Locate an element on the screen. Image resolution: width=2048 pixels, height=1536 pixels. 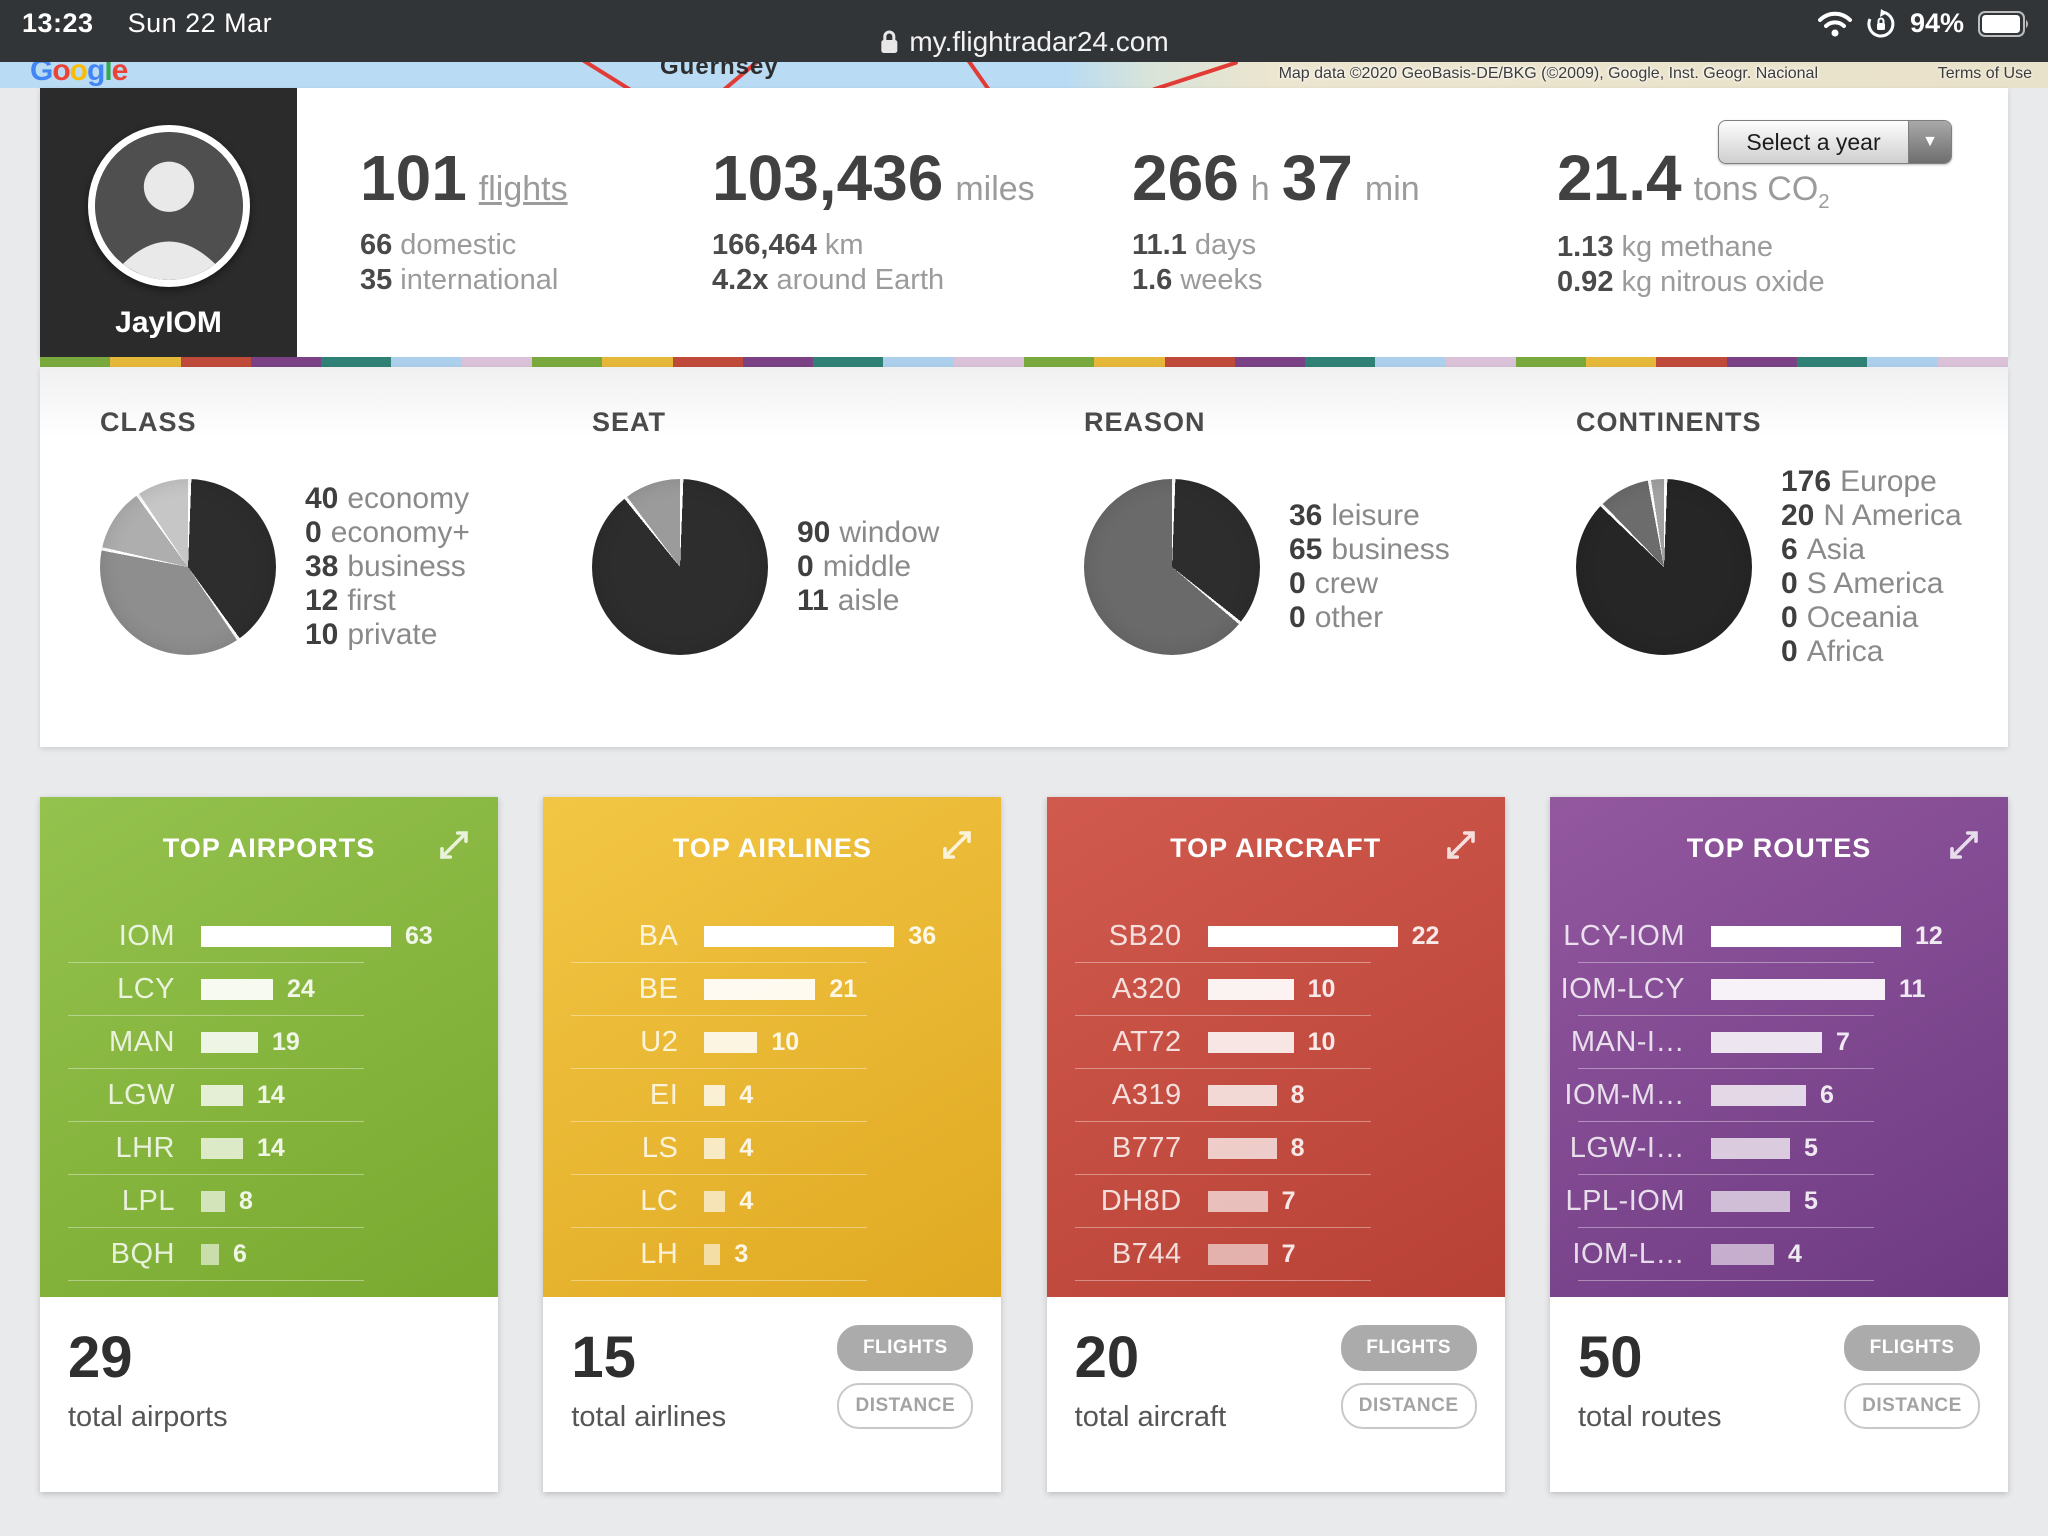
bar-label: DH8D is located at coordinates (1141, 1201).